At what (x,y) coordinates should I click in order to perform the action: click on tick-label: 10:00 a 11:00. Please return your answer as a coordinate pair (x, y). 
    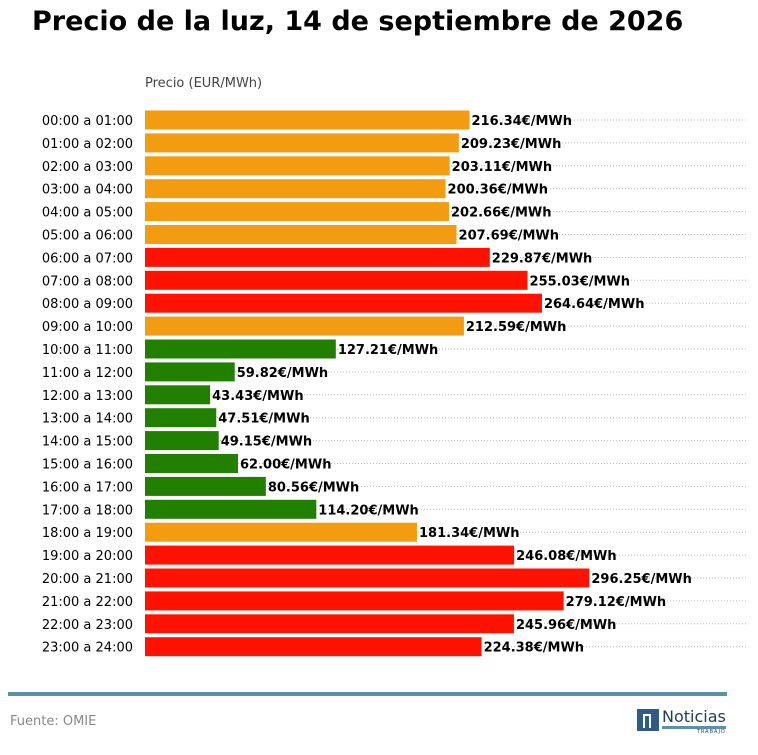
    Looking at the image, I should click on (87, 350).